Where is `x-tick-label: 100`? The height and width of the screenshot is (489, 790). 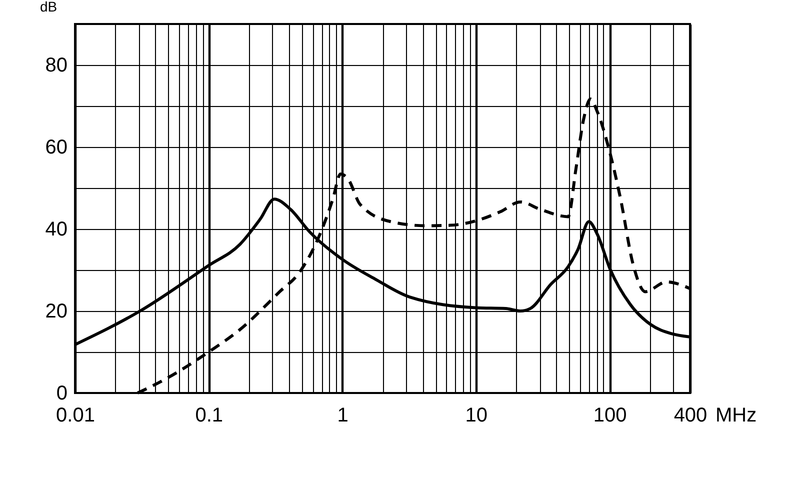
x-tick-label: 100 is located at coordinates (610, 415).